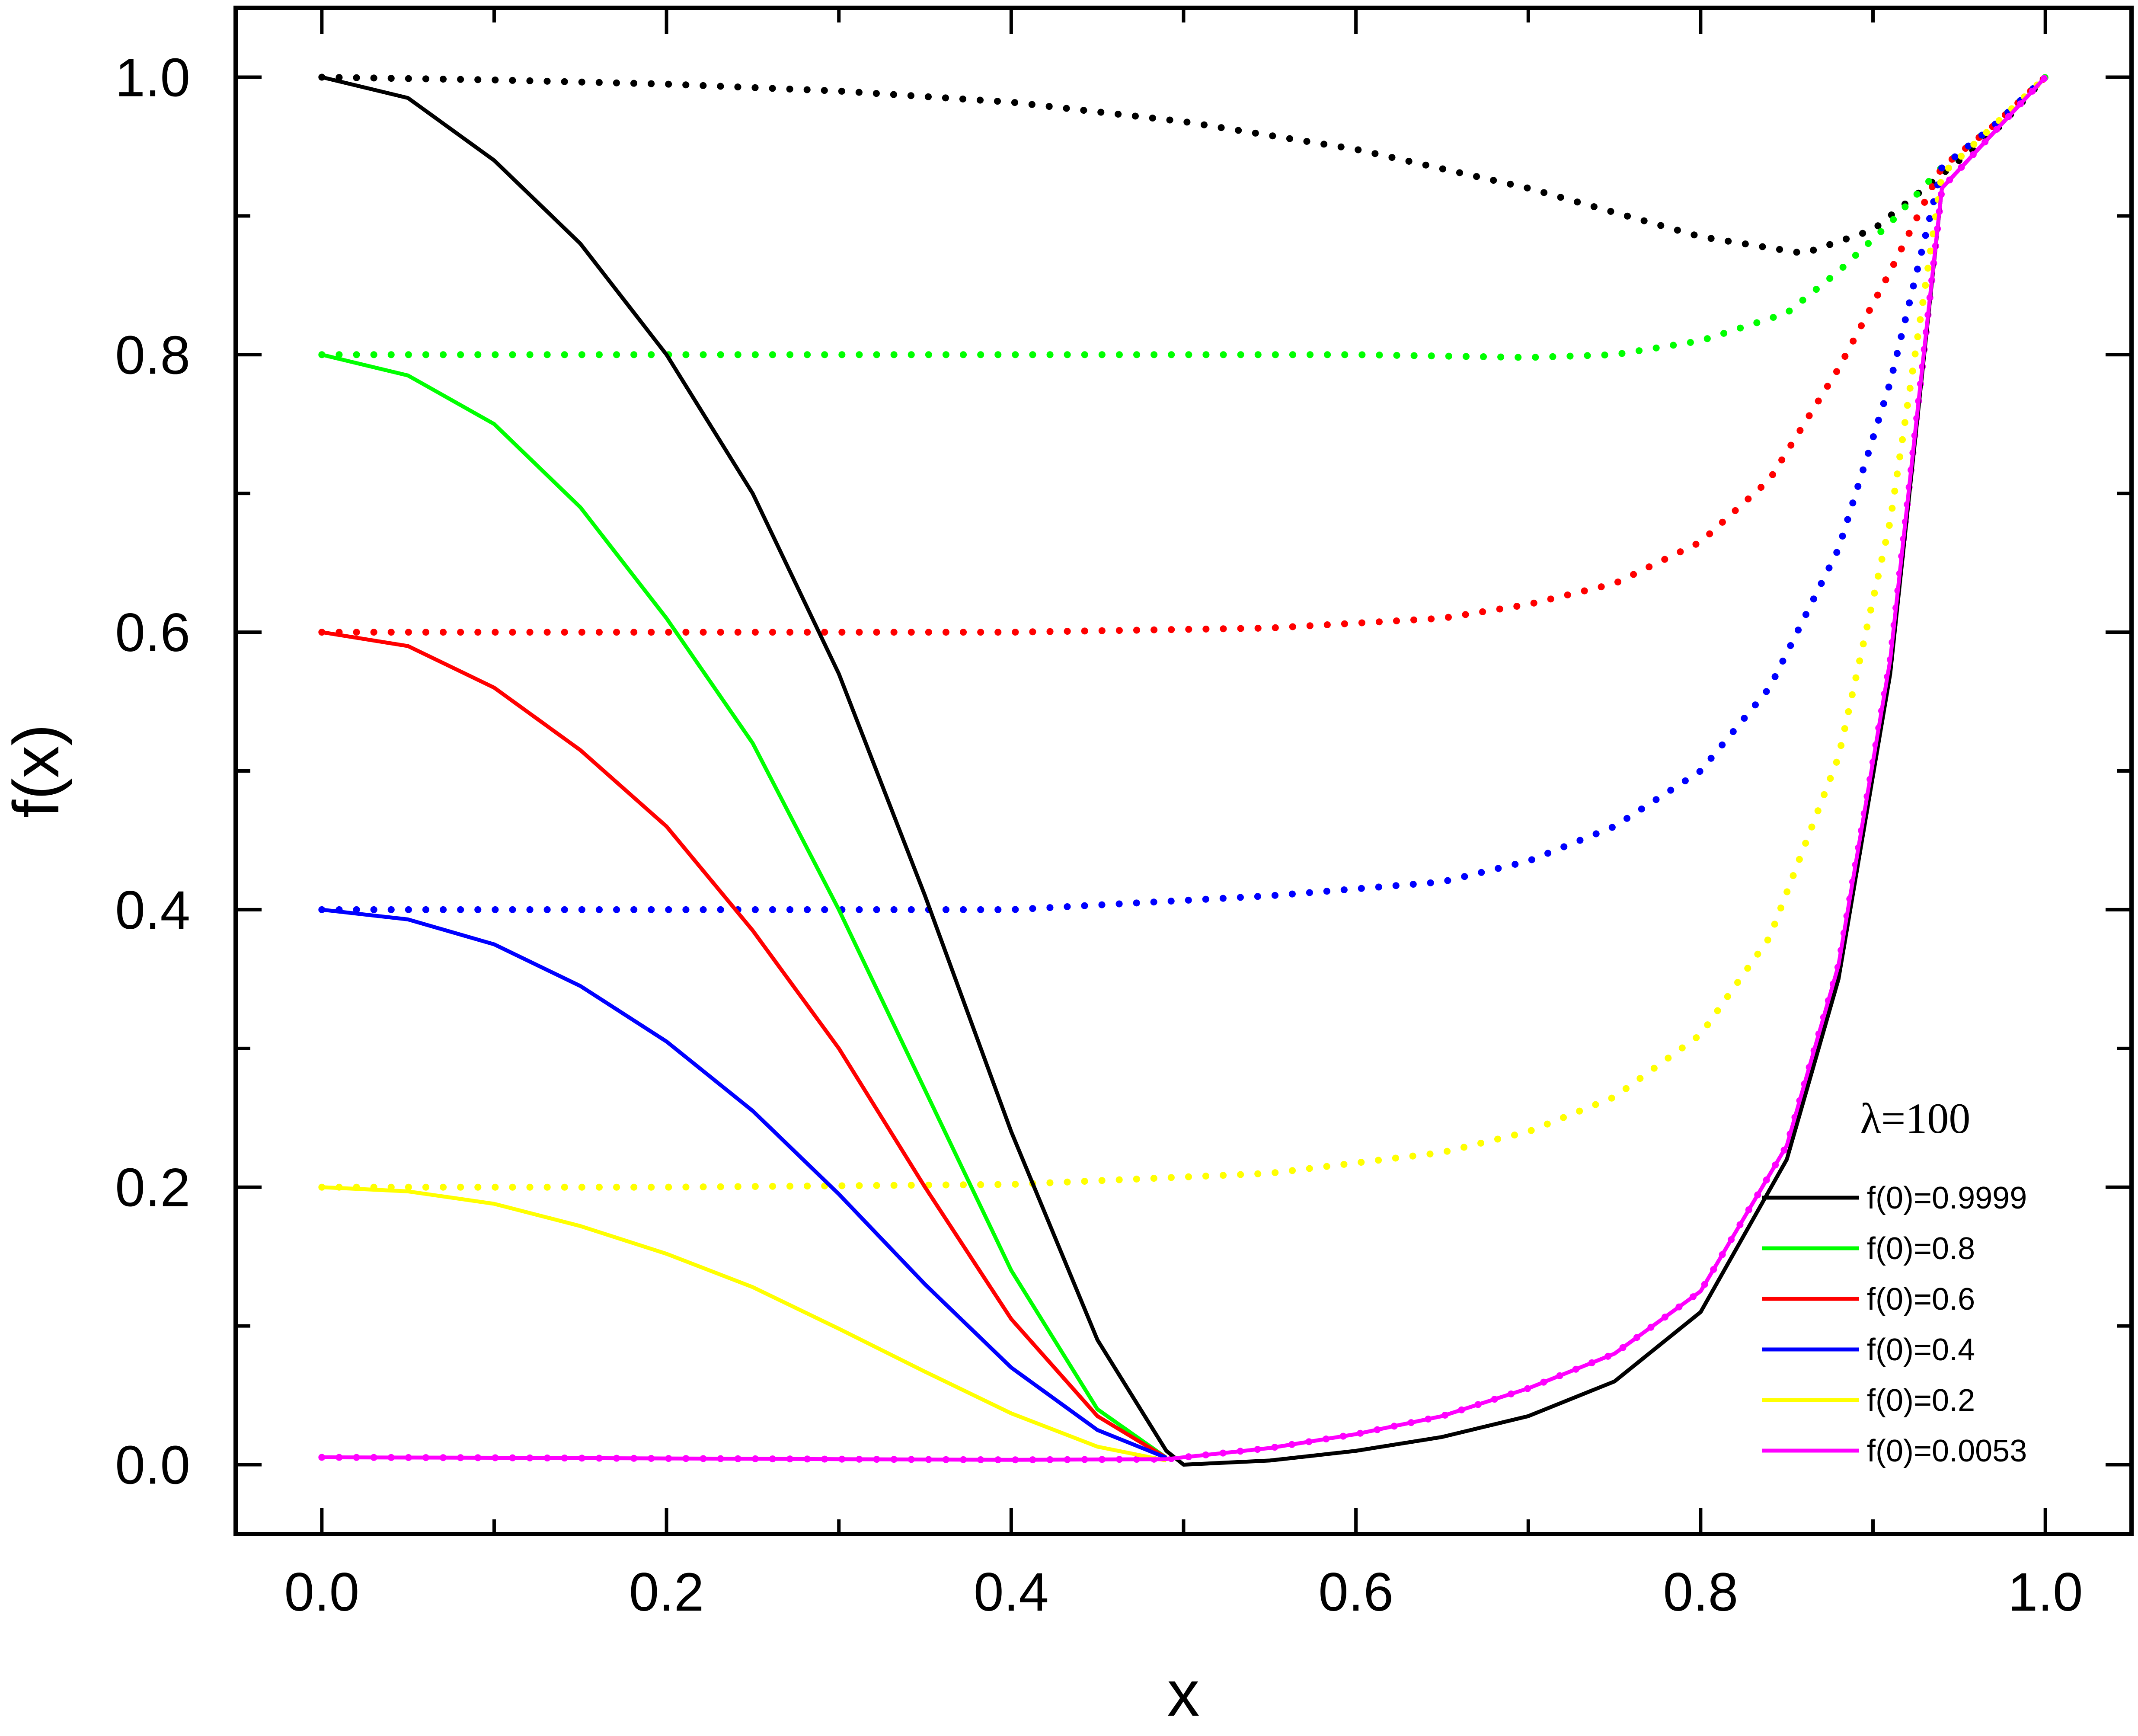 This screenshot has width=2138, height=1736. I want to click on x-tick-label: 0.2, so click(667, 1592).